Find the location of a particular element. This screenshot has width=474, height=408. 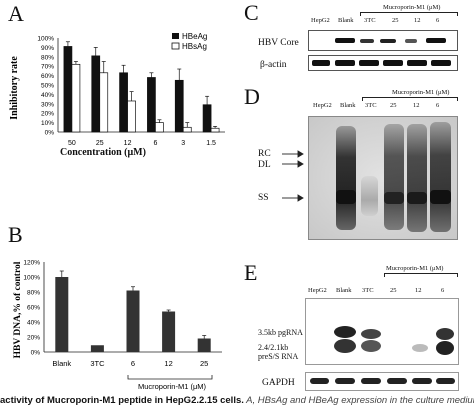

a-ytick-label: 70% is located at coordinates (47, 67).